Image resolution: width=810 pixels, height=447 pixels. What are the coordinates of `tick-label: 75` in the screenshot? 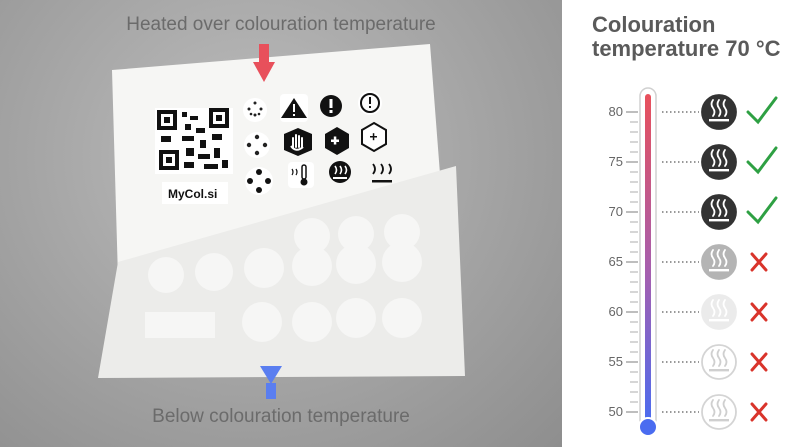 It's located at (615, 161).